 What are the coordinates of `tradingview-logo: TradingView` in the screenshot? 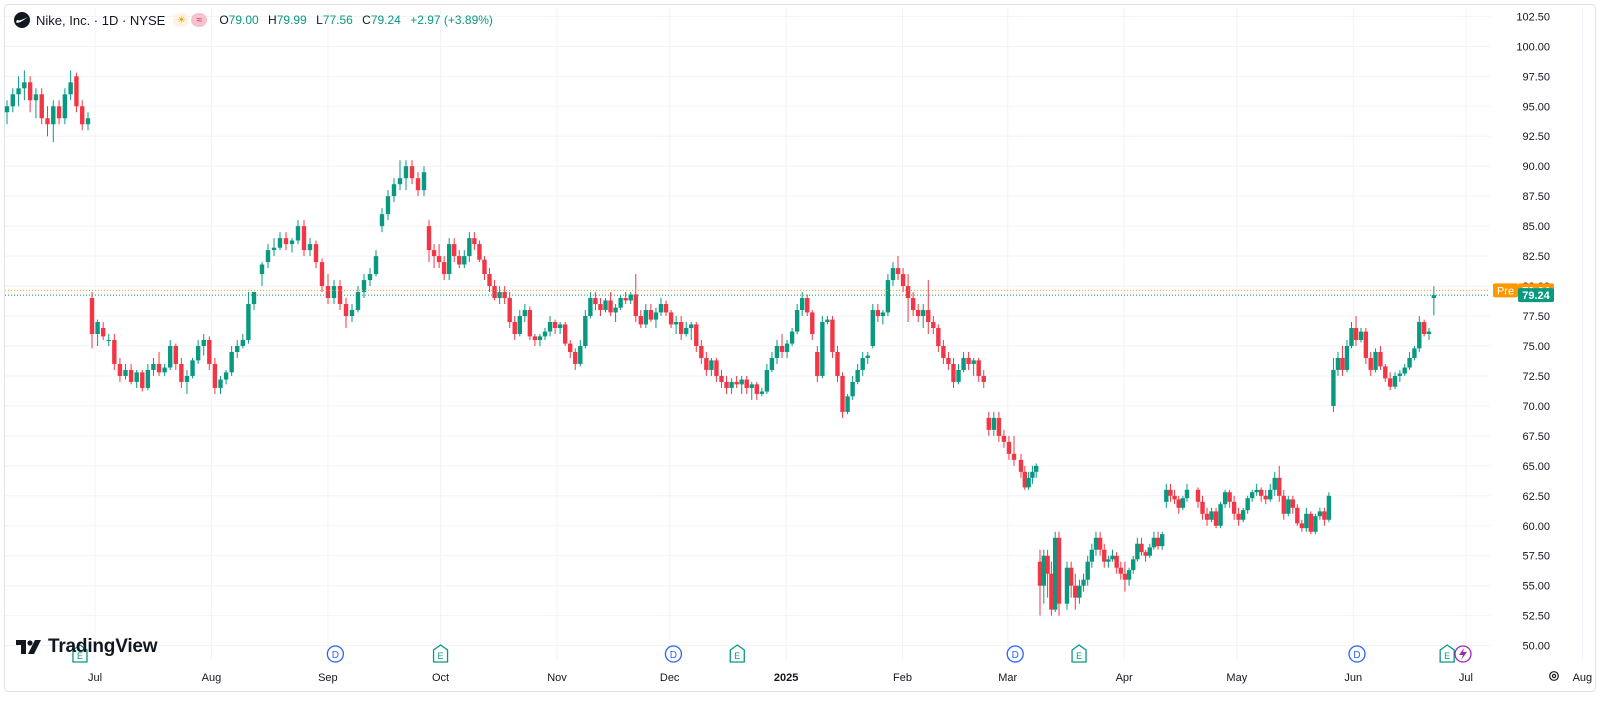 It's located at (87, 647).